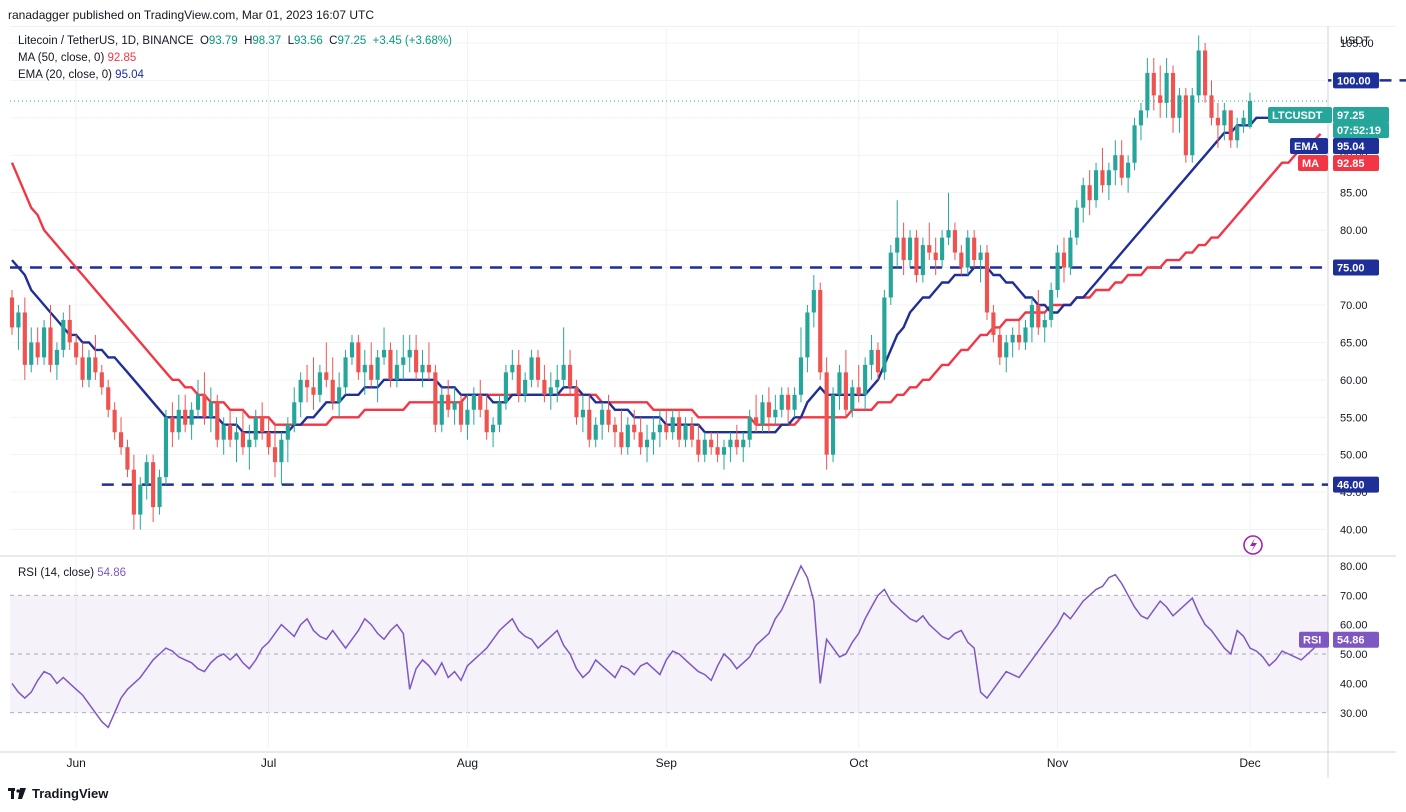 The width and height of the screenshot is (1406, 812). Describe the element at coordinates (70, 793) in the screenshot. I see `brand-name: TradingView` at that location.